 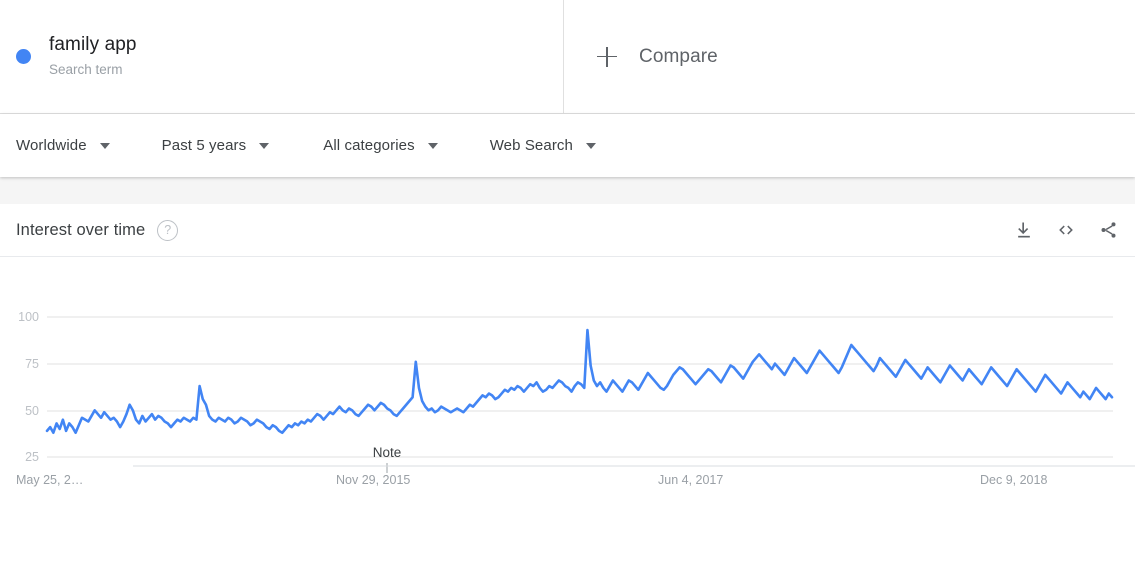 I want to click on page-title: Interest over time, so click(x=81, y=229).